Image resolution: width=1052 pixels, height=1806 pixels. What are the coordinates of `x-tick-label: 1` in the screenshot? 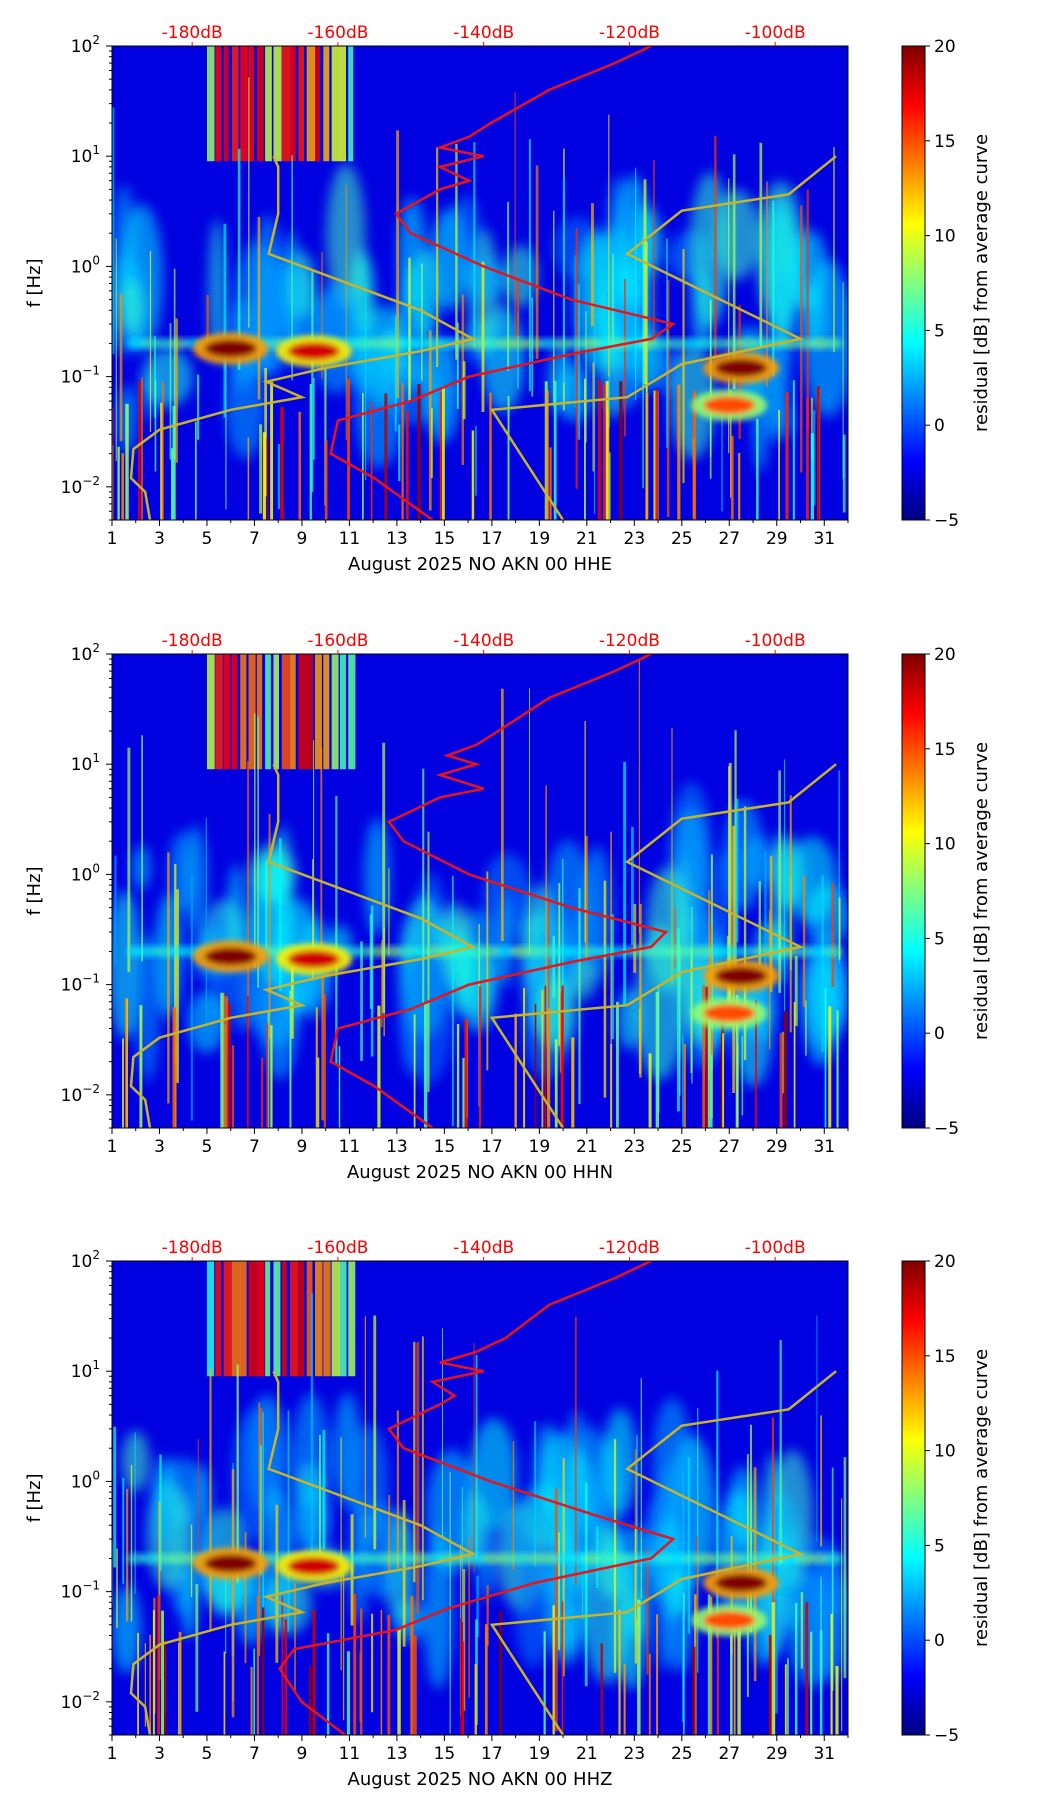 It's located at (112, 1147).